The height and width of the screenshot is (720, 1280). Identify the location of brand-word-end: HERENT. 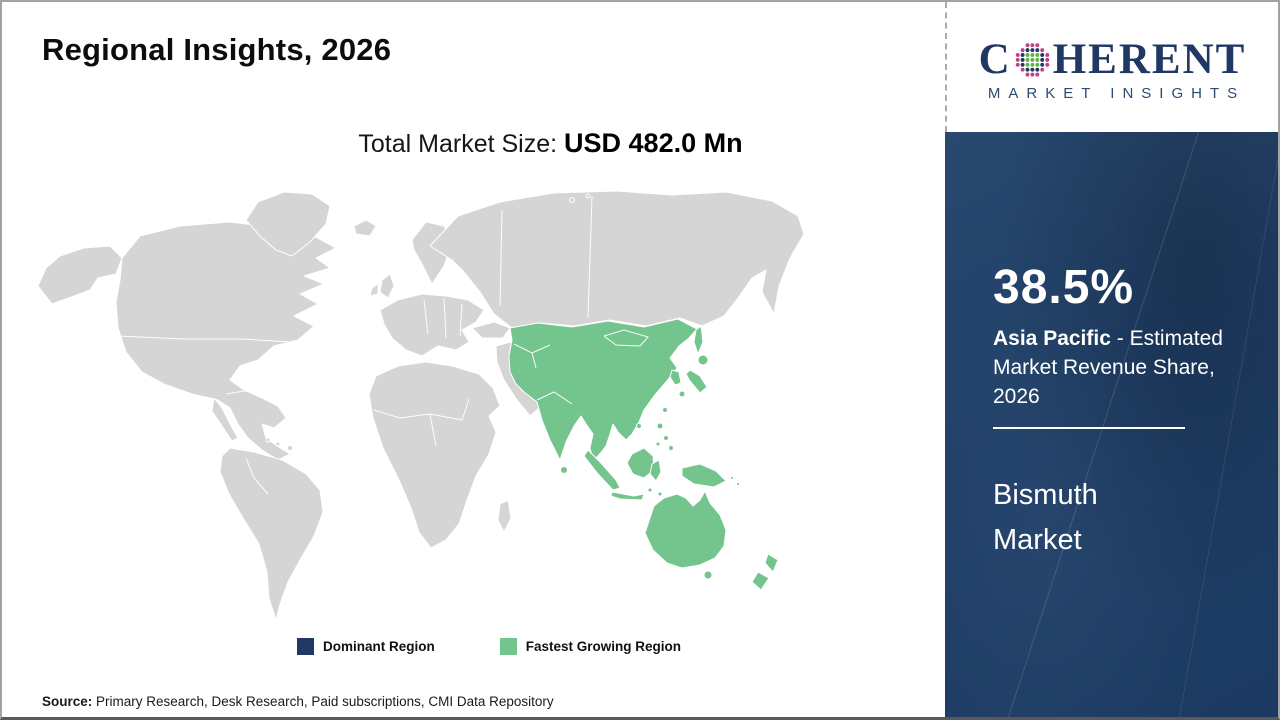
(1149, 59).